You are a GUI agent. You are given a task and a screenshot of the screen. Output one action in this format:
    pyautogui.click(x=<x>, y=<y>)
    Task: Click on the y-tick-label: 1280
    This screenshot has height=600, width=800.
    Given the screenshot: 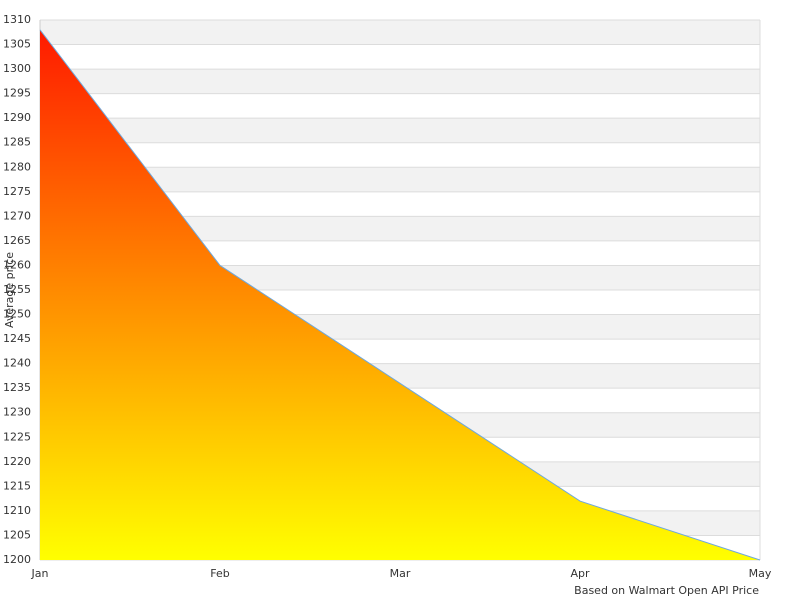 What is the action you would take?
    pyautogui.click(x=17, y=166)
    